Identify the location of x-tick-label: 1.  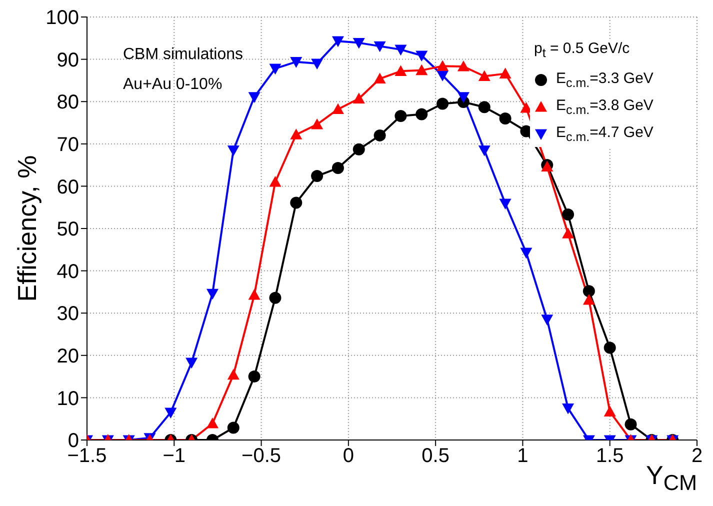
(522, 456).